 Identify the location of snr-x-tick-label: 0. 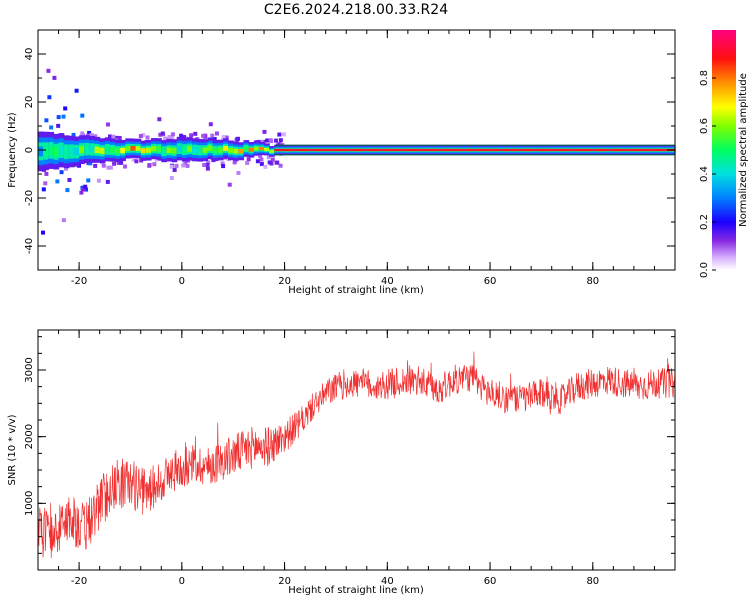
(182, 581).